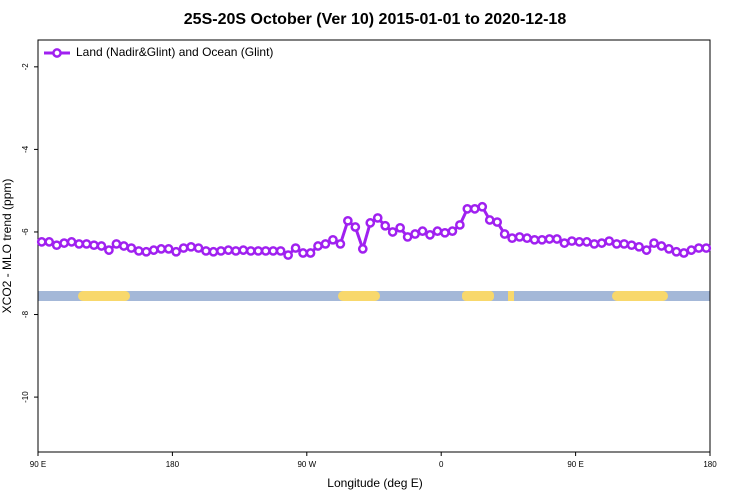 The height and width of the screenshot is (500, 750). Describe the element at coordinates (174, 52) in the screenshot. I see `legend-label: Land (Nadir&Glint) and Ocean (Glint)` at that location.